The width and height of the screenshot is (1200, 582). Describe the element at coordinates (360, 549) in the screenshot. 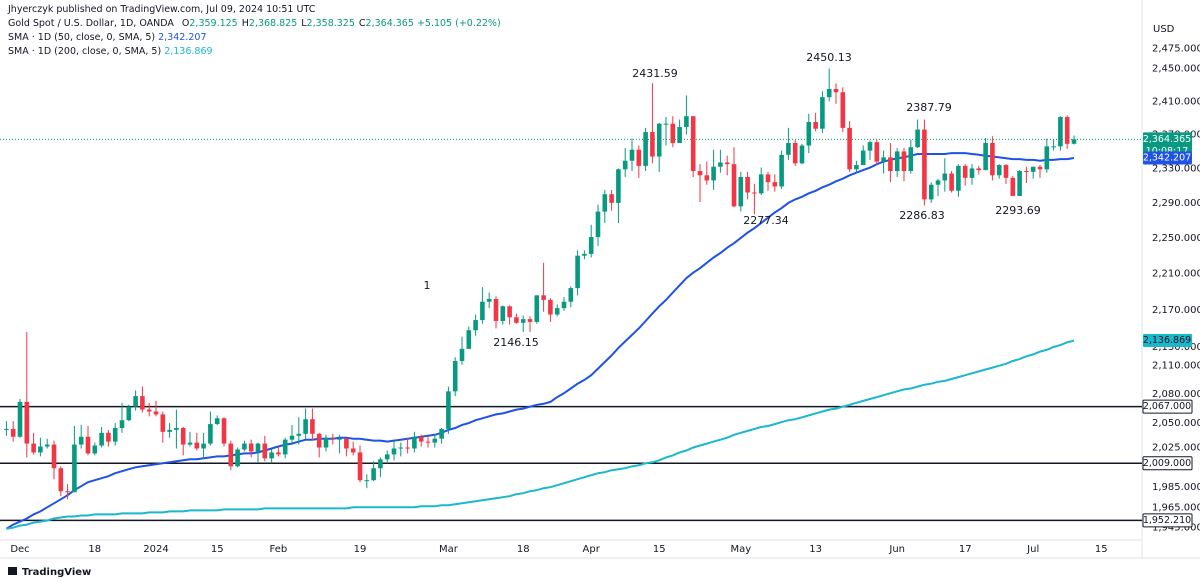

I see `x-tick-label: 19` at that location.